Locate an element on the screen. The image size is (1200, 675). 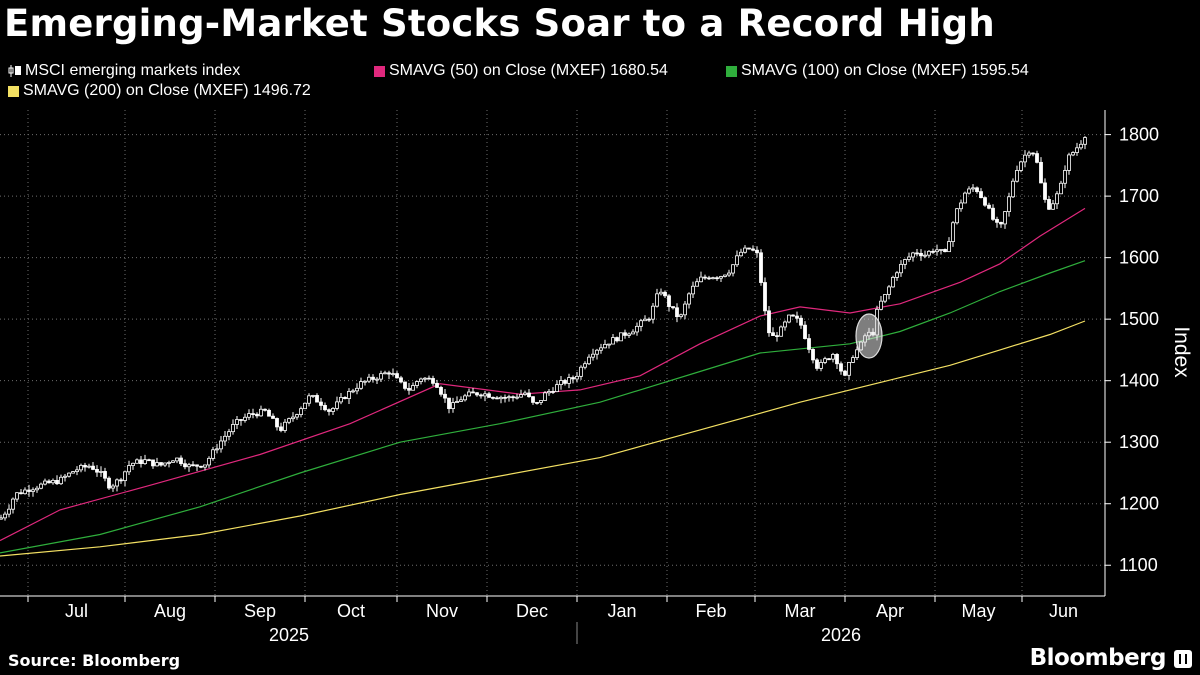
x-month-label: Apr is located at coordinates (890, 611).